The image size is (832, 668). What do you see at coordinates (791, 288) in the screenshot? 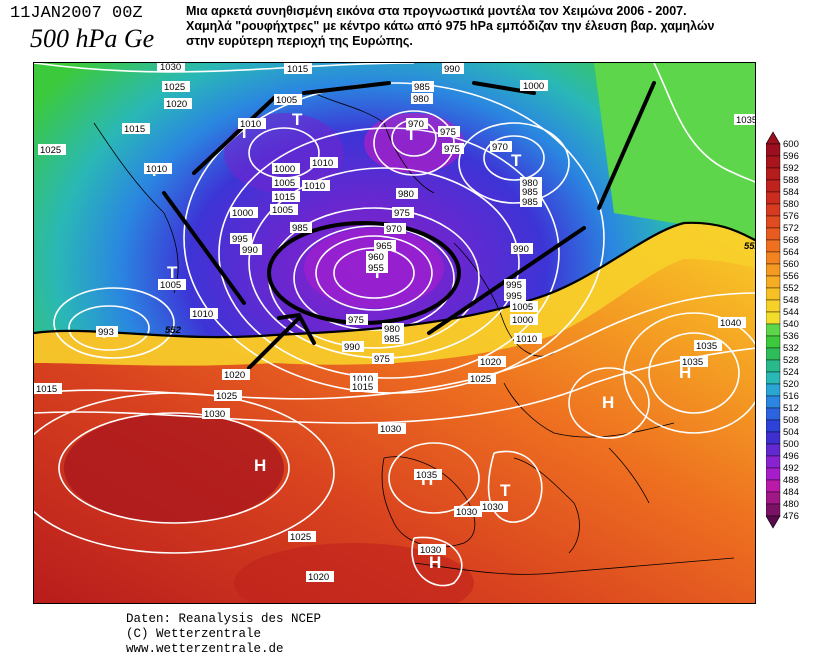
I see `legend-value: 552` at bounding box center [791, 288].